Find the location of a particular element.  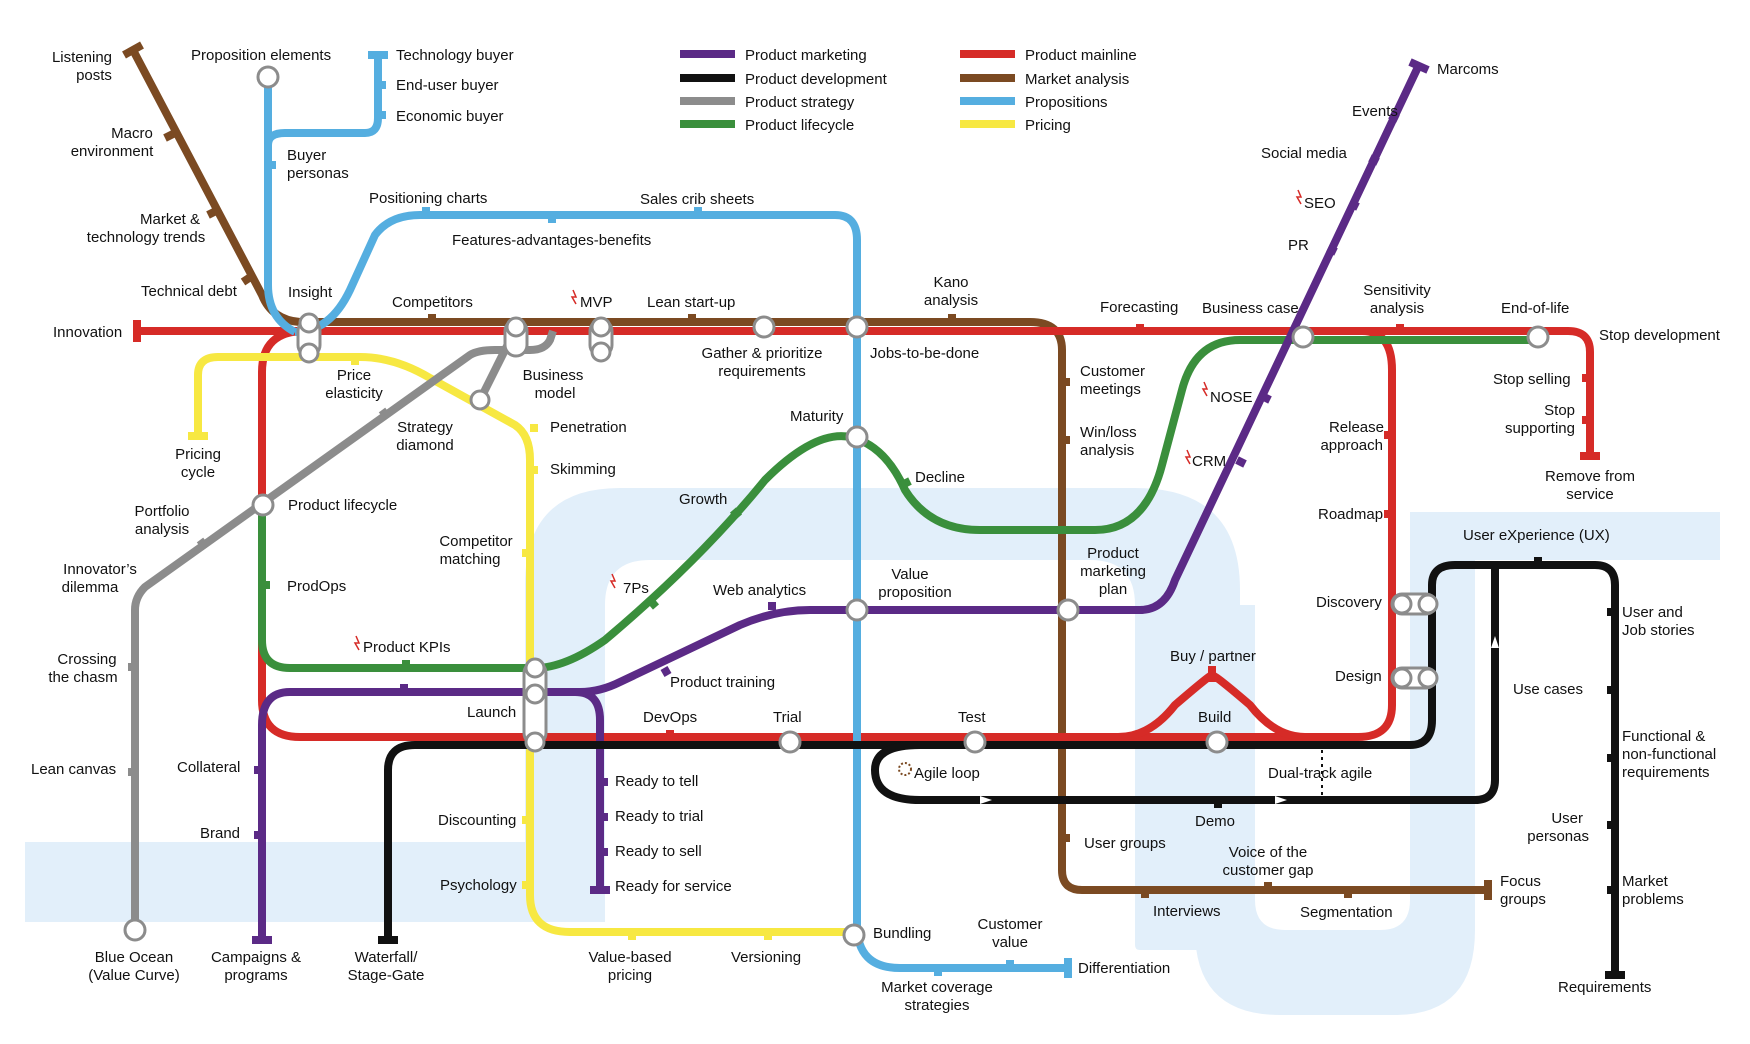

label-maturity: Maturity is located at coordinates (817, 416).